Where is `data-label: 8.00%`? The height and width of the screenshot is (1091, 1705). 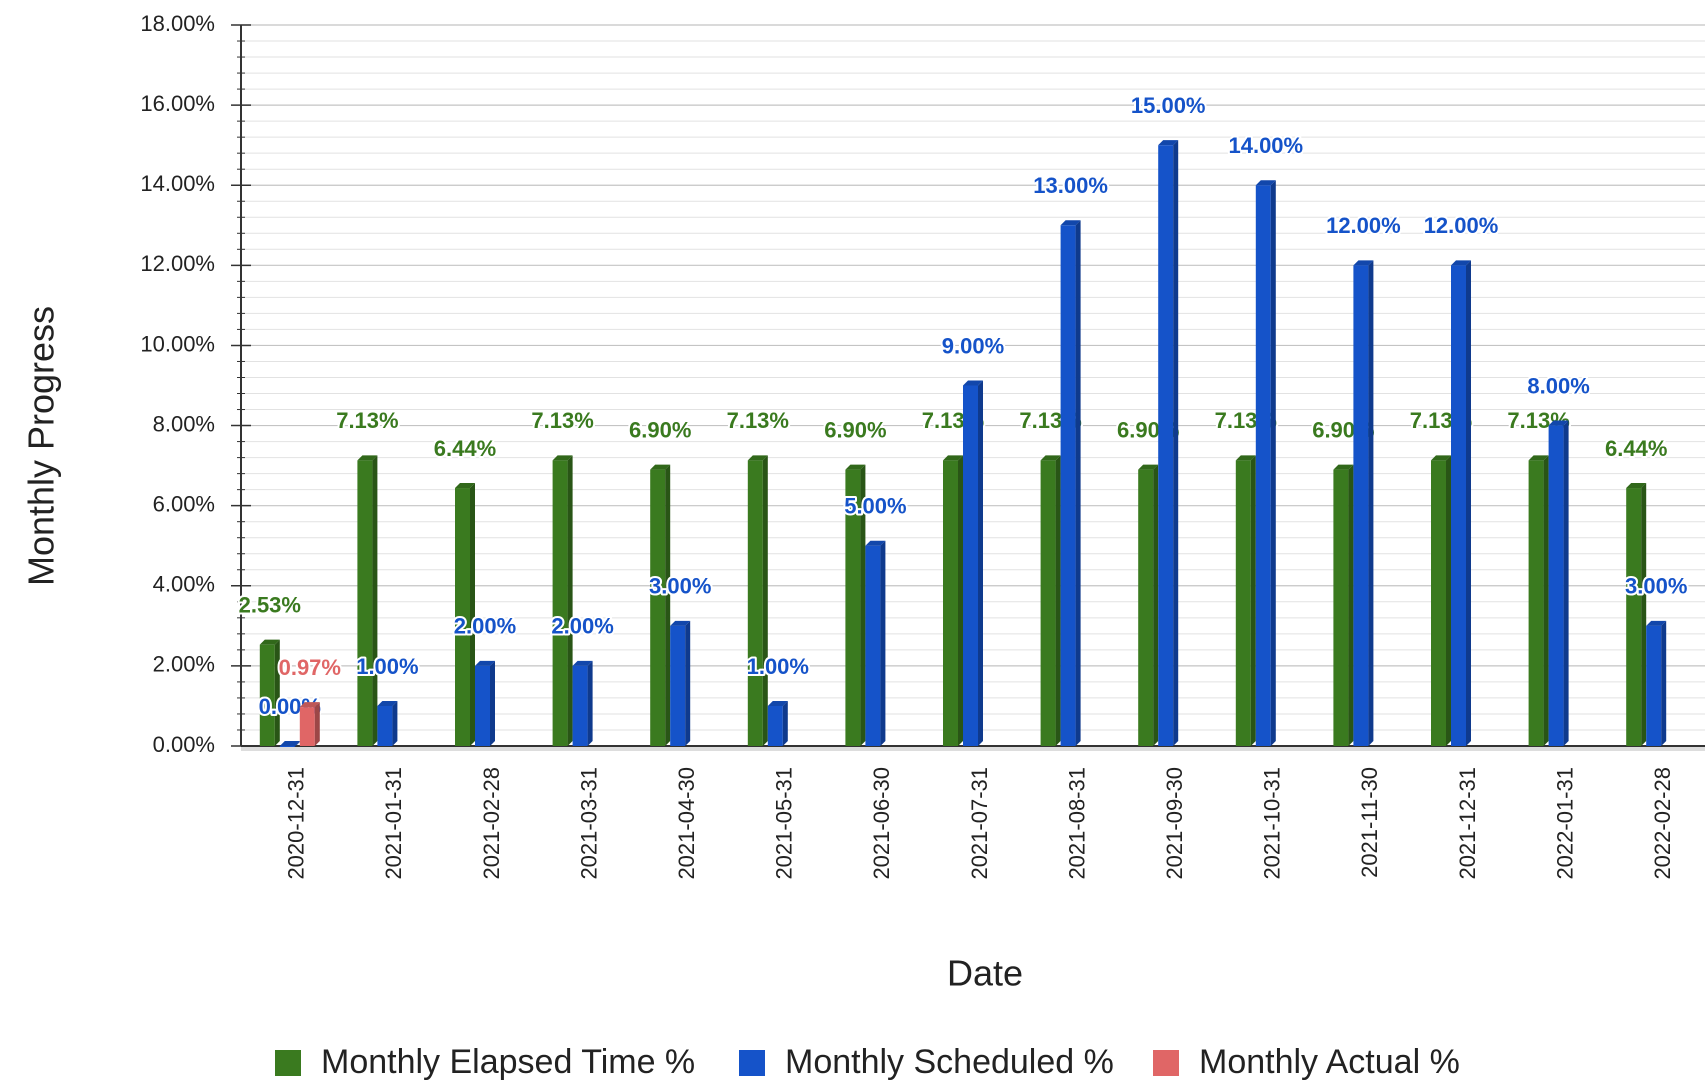 data-label: 8.00% is located at coordinates (1558, 385).